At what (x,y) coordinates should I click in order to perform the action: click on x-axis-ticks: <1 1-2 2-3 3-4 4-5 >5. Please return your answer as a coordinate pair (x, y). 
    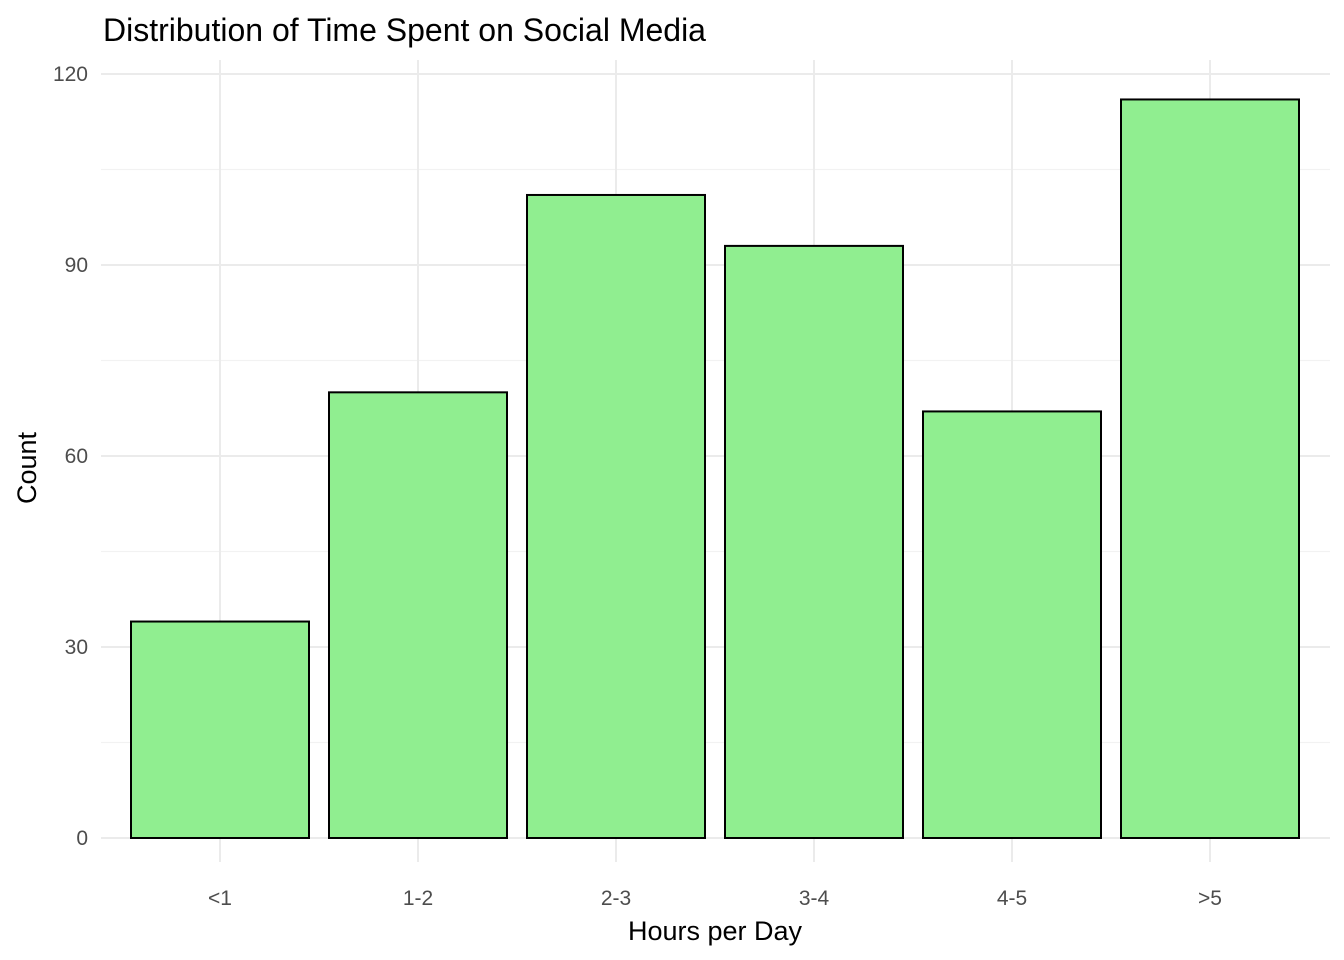
    Looking at the image, I should click on (715, 898).